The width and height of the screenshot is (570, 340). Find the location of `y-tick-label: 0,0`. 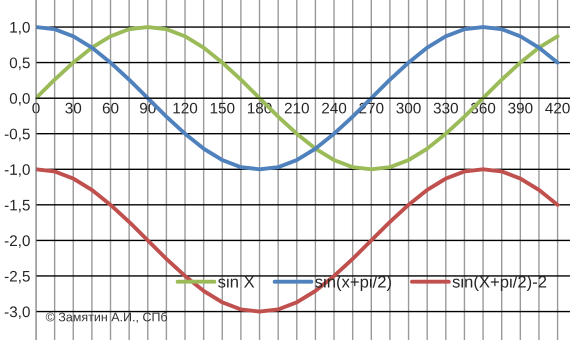

y-tick-label: 0,0 is located at coordinates (20, 99).